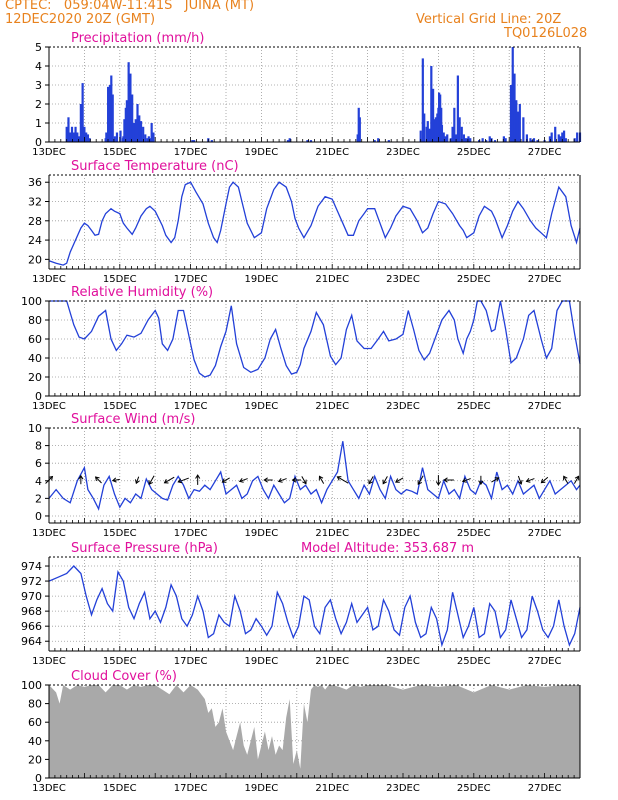 The width and height of the screenshot is (618, 800). I want to click on series-line, so click(314, 476).